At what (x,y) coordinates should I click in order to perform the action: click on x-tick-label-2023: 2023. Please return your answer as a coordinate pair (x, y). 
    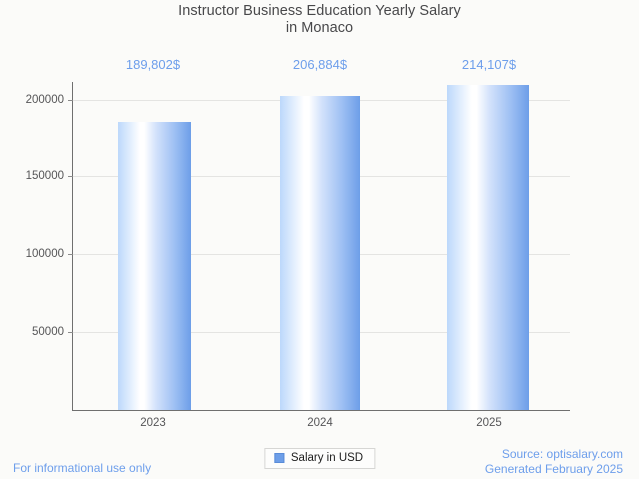
    Looking at the image, I should click on (153, 423).